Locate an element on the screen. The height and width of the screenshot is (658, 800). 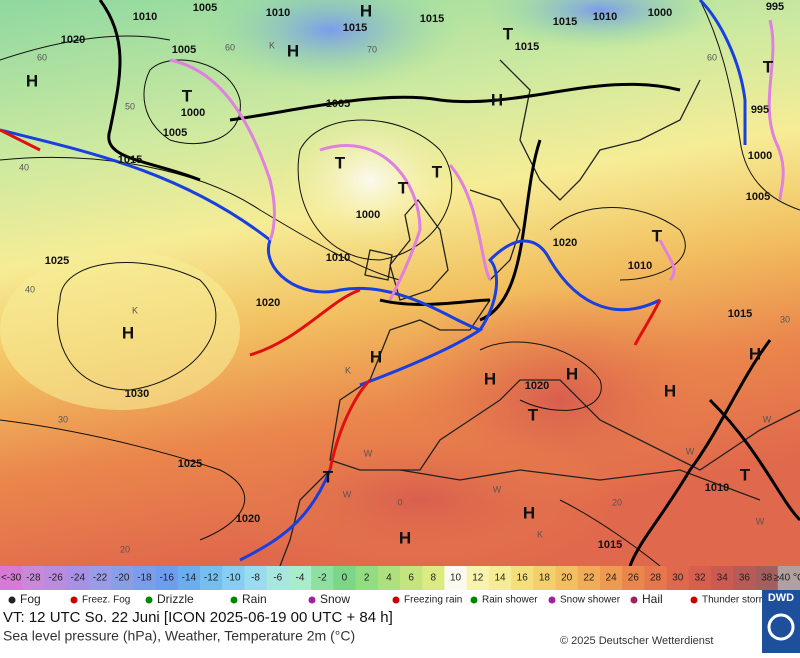
legend-label: Drizzle is located at coordinates (175, 599).